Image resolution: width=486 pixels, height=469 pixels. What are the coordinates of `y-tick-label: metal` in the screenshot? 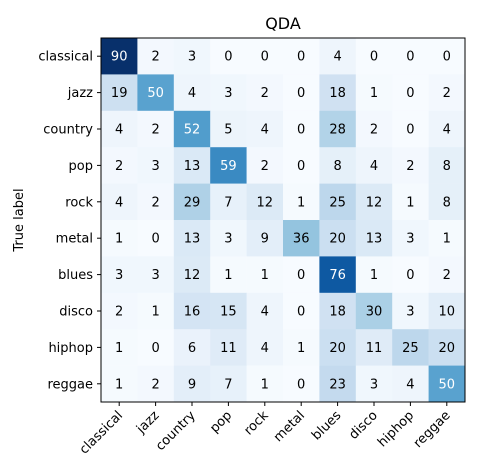 It's located at (74, 239).